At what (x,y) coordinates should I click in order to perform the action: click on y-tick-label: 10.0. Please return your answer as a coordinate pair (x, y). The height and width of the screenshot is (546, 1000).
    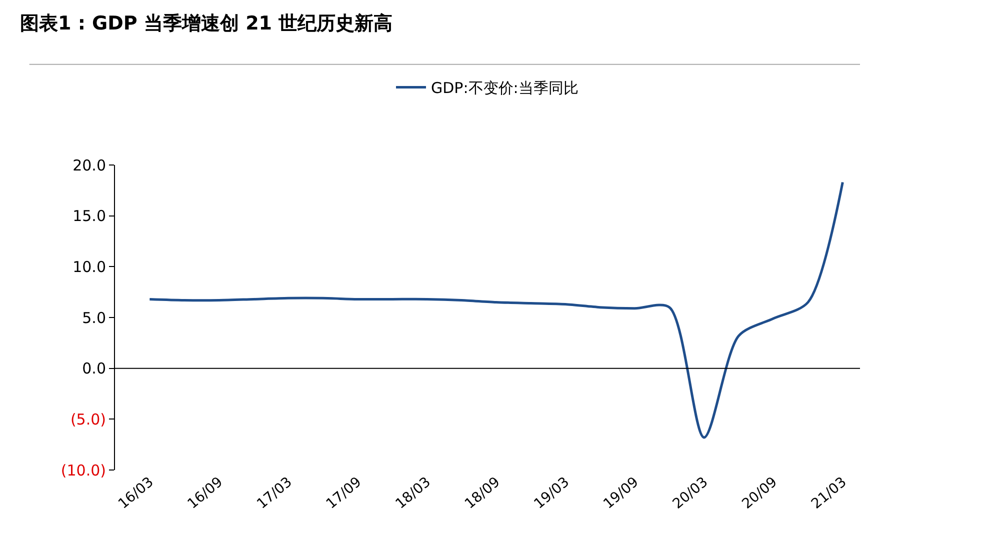
    Looking at the image, I should click on (89, 267).